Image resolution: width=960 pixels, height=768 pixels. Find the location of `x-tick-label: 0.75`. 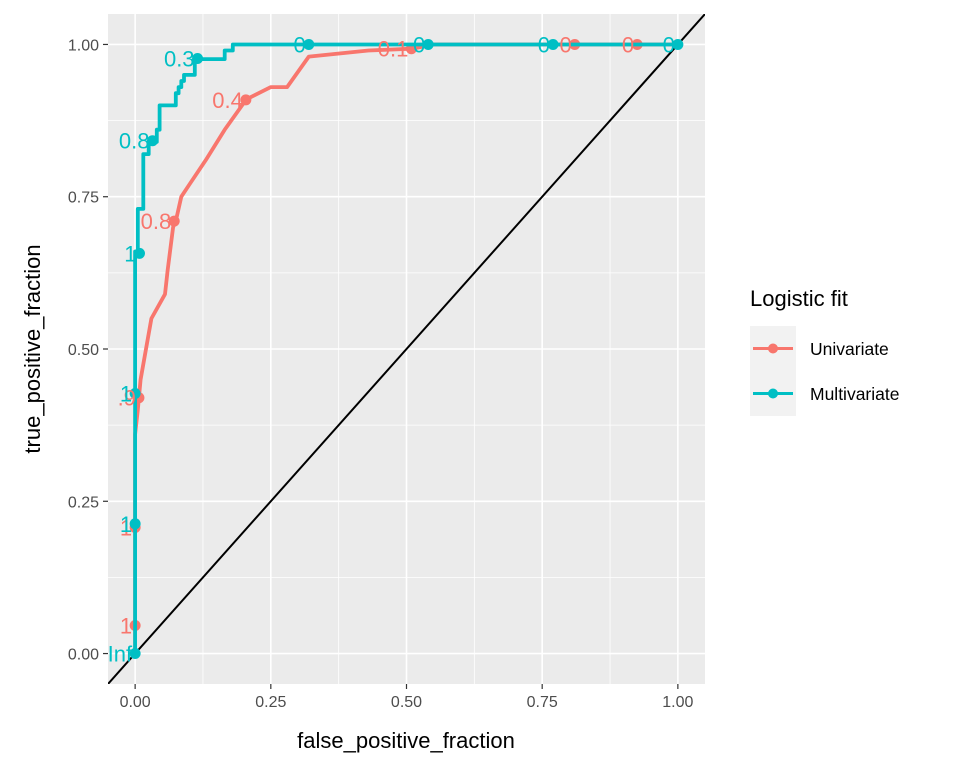

x-tick-label: 0.75 is located at coordinates (542, 702).